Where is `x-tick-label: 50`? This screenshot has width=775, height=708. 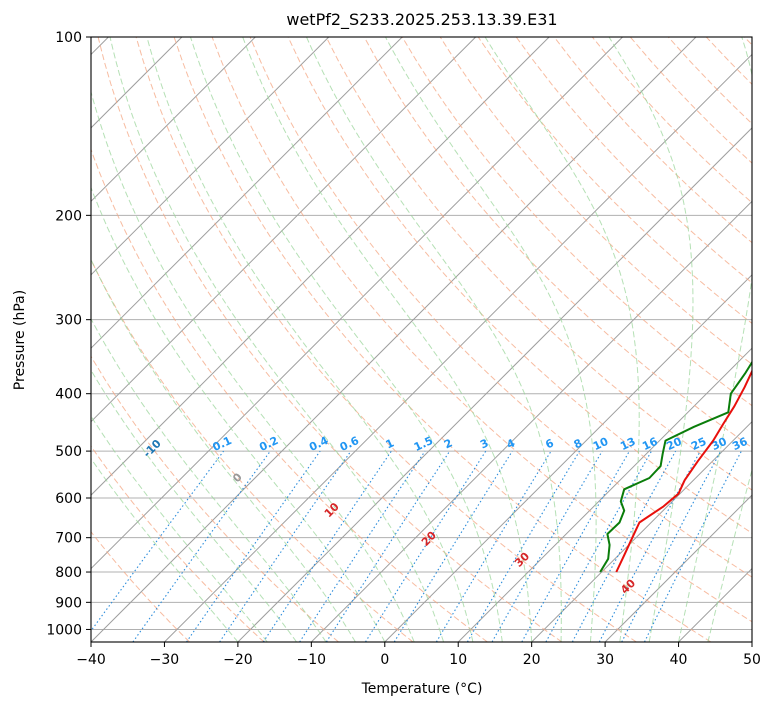
x-tick-label: 50 is located at coordinates (752, 660).